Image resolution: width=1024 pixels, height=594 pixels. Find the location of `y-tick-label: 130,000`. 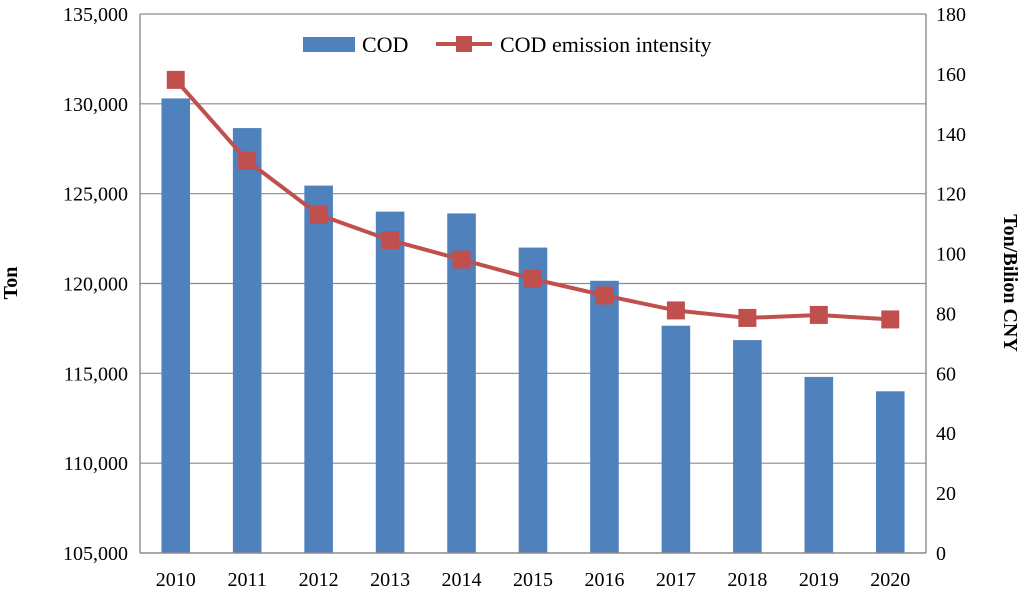

y-tick-label: 130,000 is located at coordinates (95, 105).